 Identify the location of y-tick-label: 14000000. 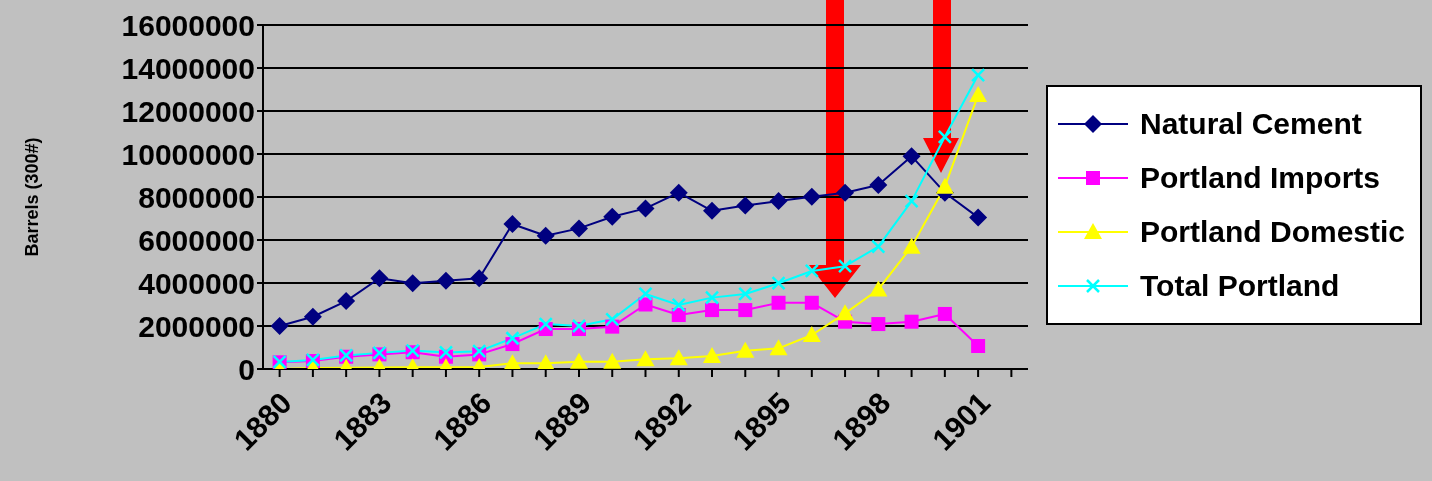
(188, 68).